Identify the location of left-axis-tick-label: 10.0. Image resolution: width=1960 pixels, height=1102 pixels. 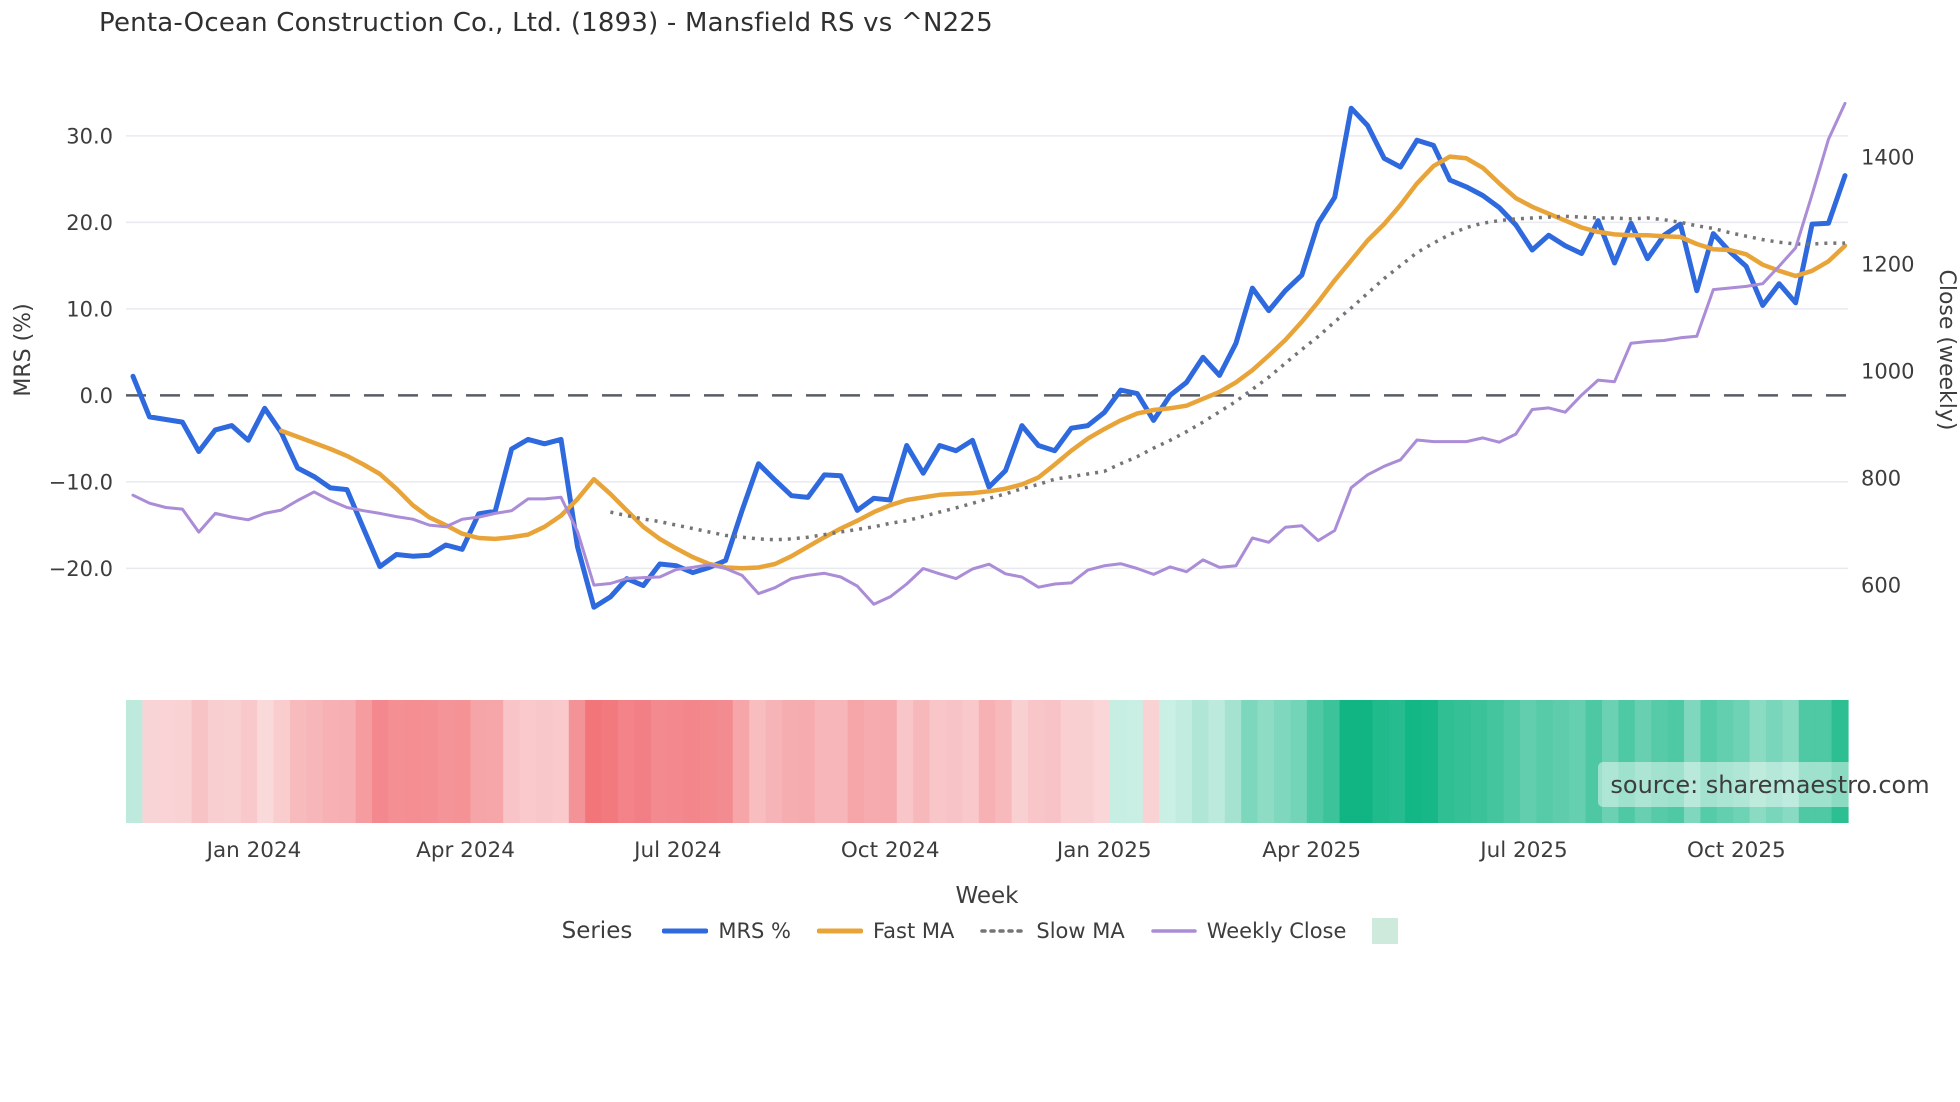
(89, 309).